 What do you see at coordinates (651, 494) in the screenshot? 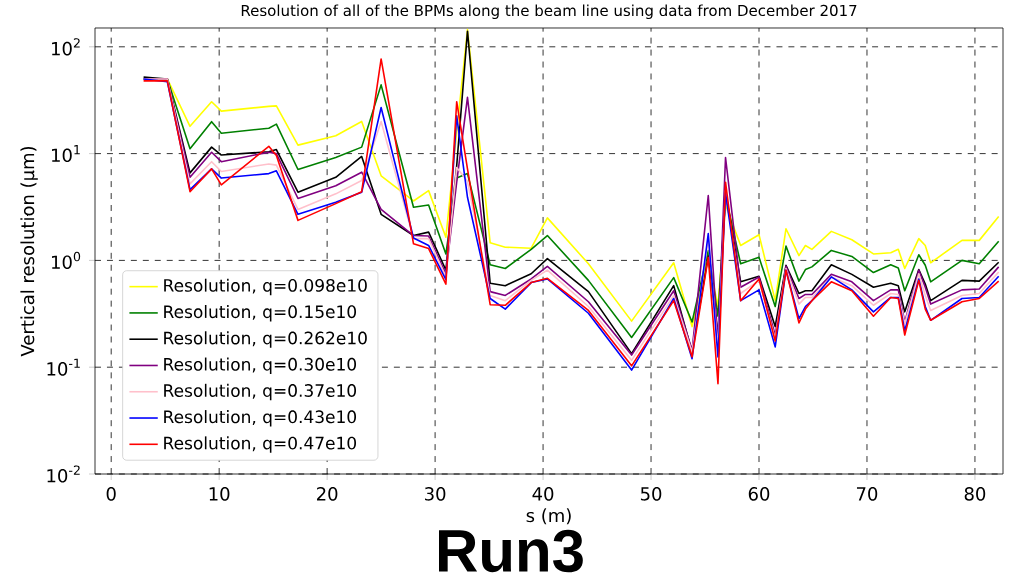
I see `x-tick-label: 50` at bounding box center [651, 494].